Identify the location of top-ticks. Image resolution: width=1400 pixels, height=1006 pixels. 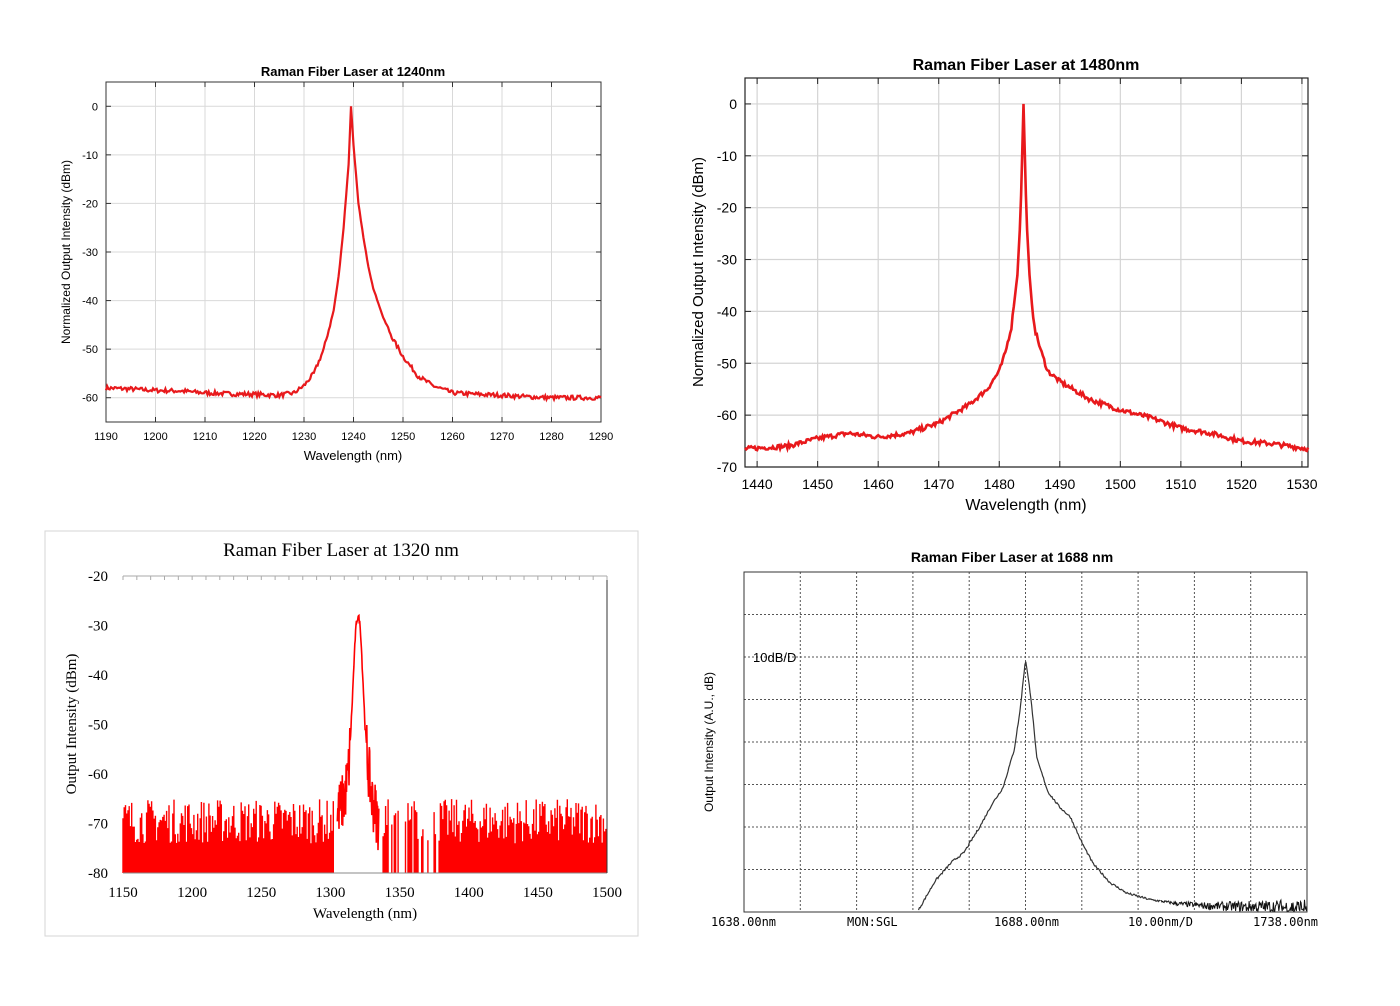
(365, 578).